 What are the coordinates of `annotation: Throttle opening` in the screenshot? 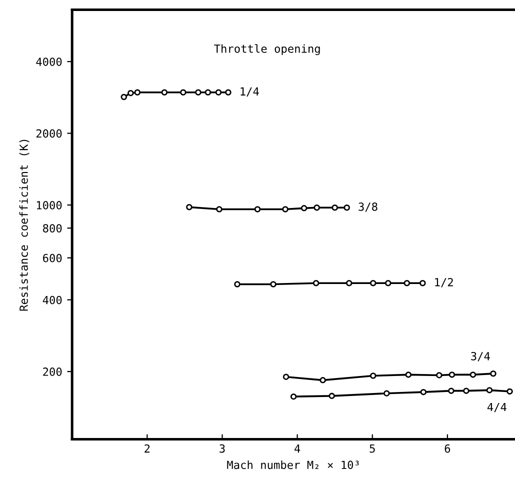 It's located at (267, 50).